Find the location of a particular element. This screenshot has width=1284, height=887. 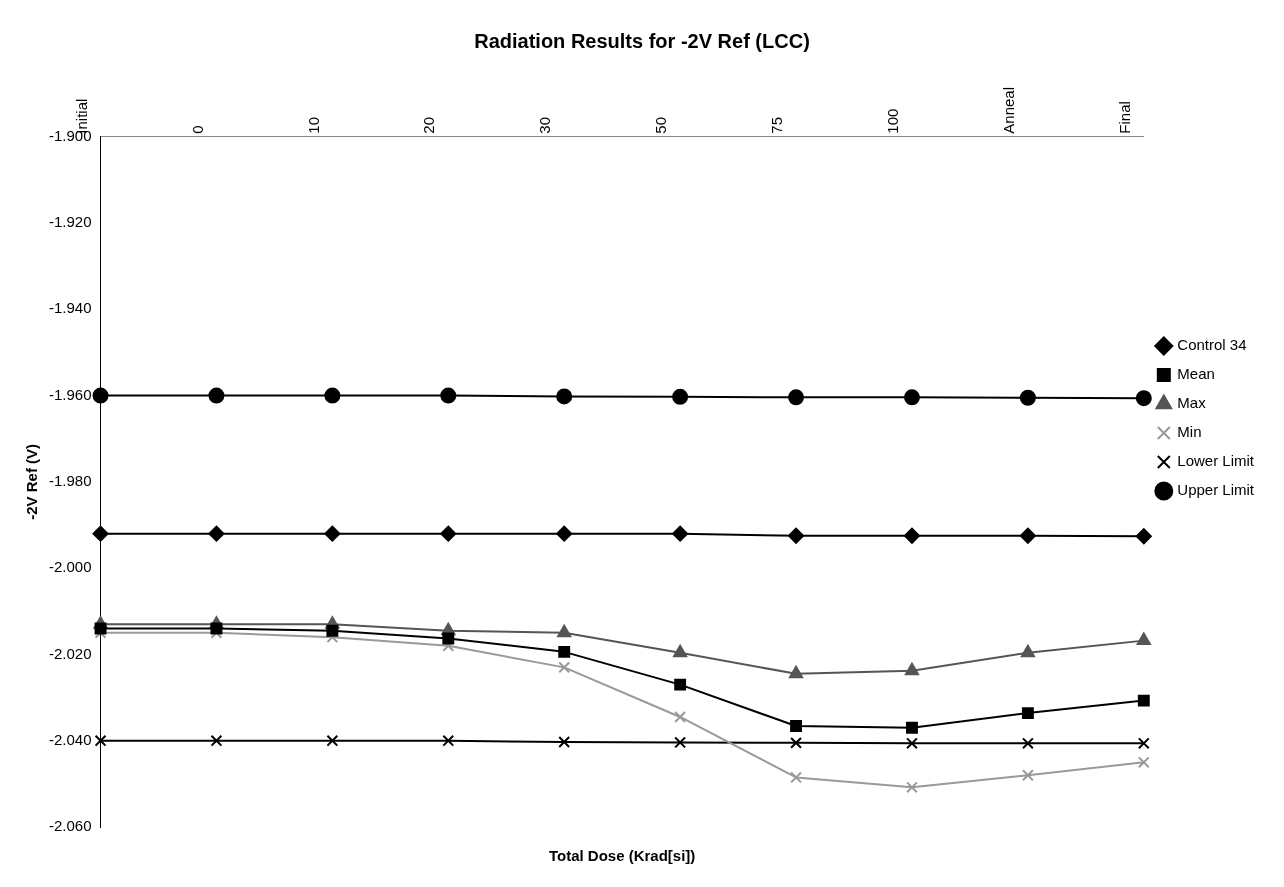

x-tick-label: Anneal is located at coordinates (1009, 110).